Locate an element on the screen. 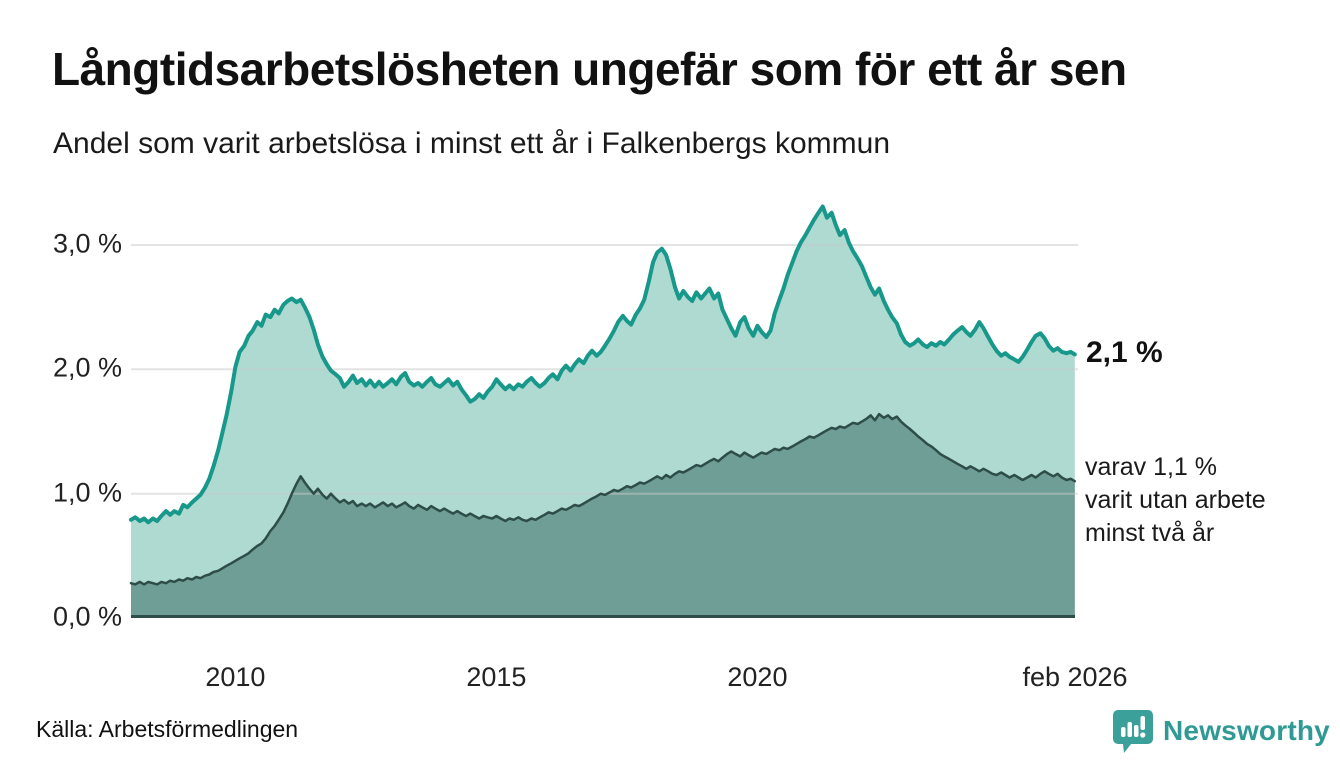 The height and width of the screenshot is (780, 1340). secondary-annotation-line: varav 1,1 % is located at coordinates (1151, 467).